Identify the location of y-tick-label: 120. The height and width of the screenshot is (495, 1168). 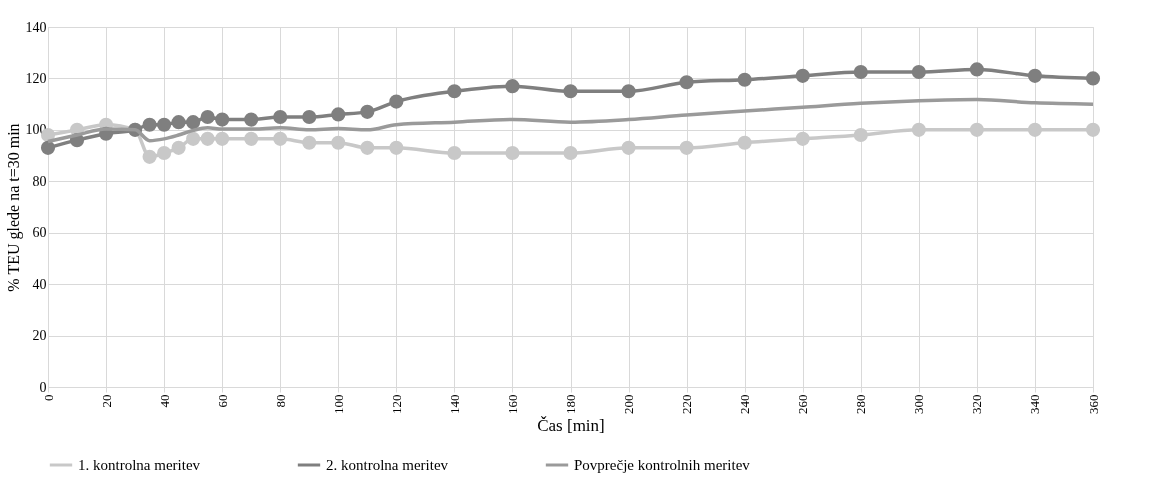
(36, 78).